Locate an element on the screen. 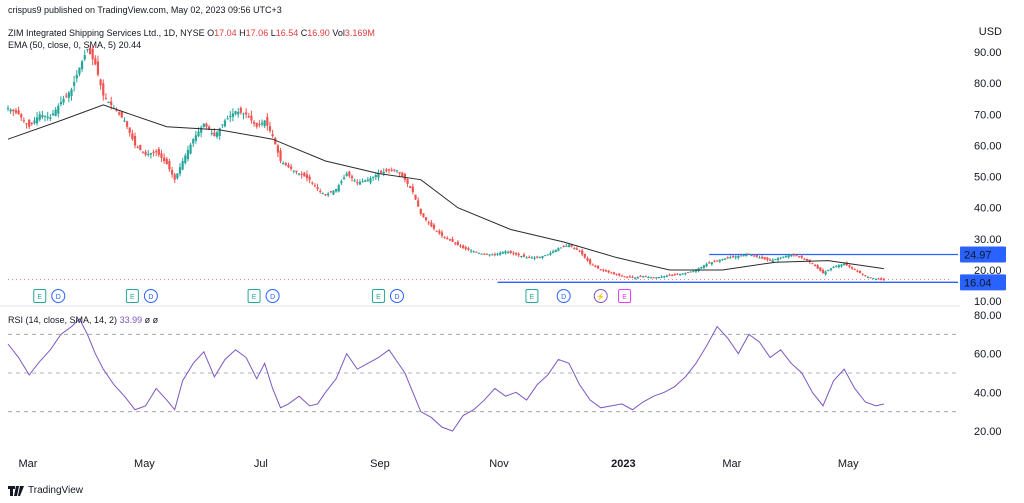 Image resolution: width=1024 pixels, height=503 pixels. dividend-badge-label: D is located at coordinates (150, 297).